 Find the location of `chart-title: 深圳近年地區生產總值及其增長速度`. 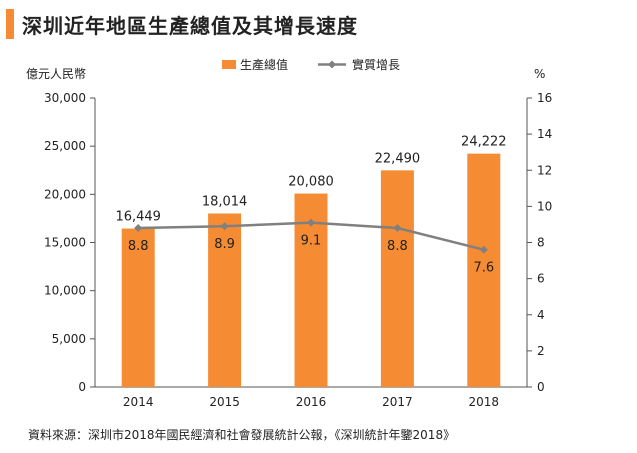

chart-title: 深圳近年地區生產總值及其增長速度 is located at coordinates (190, 26).